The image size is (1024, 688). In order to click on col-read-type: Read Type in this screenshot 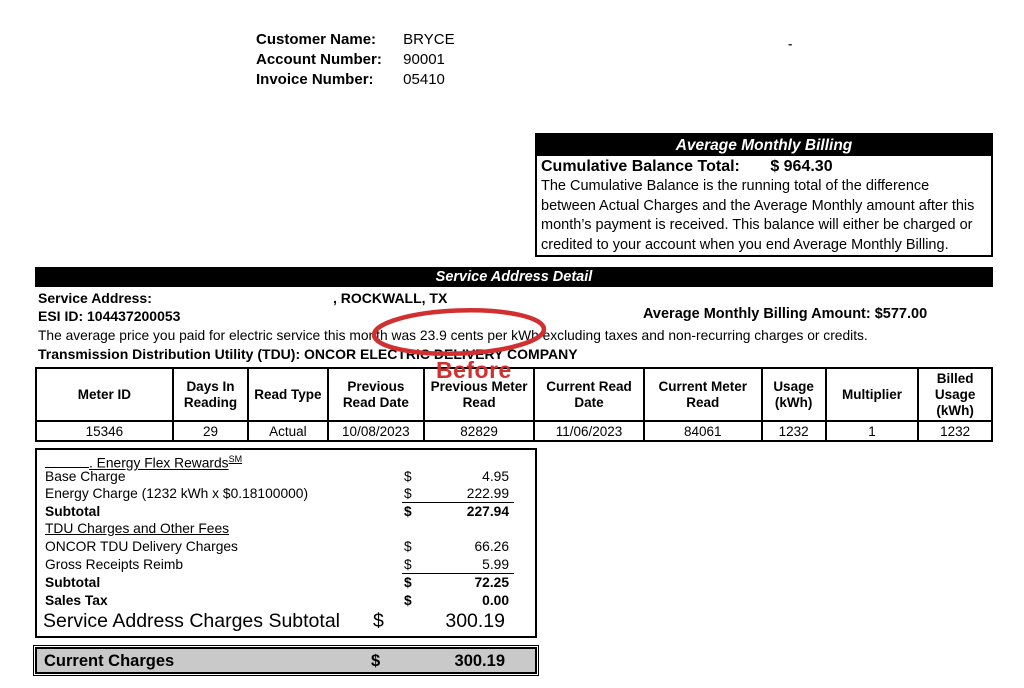, I will do `click(288, 394)`.